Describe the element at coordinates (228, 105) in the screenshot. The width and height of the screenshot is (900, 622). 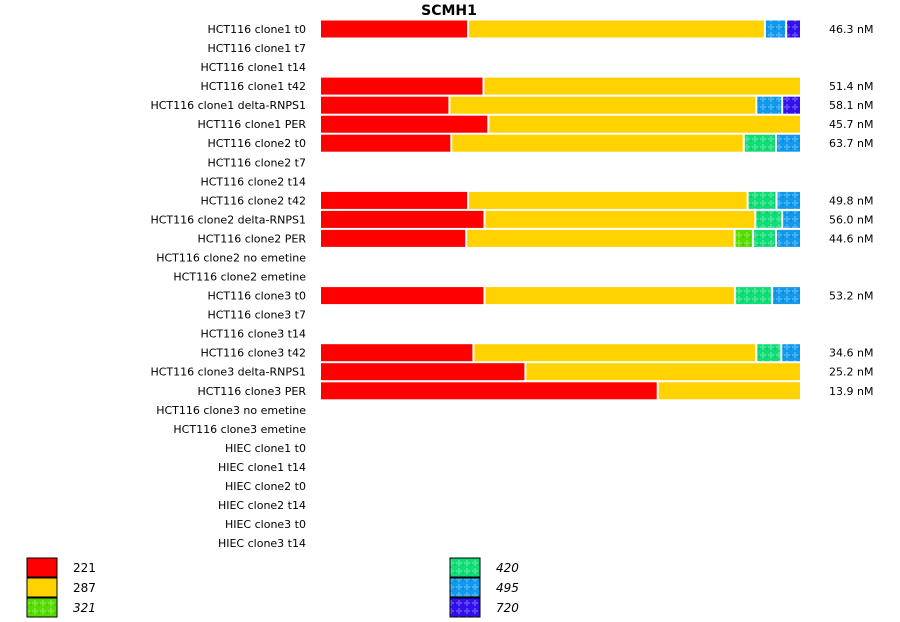
I see `row-label: HCT116 clone1 delta-RNPS1` at that location.